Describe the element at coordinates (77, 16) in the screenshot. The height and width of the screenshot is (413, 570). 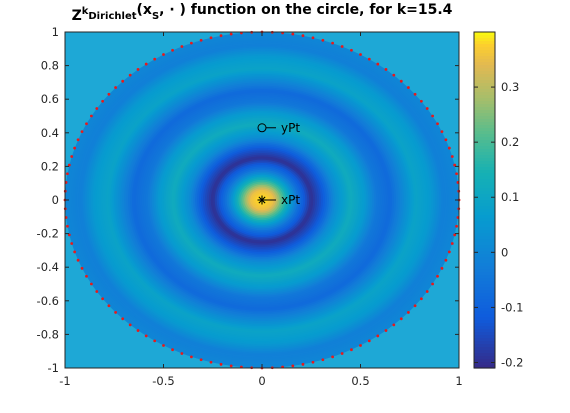
I see `title-part-0: Z` at that location.